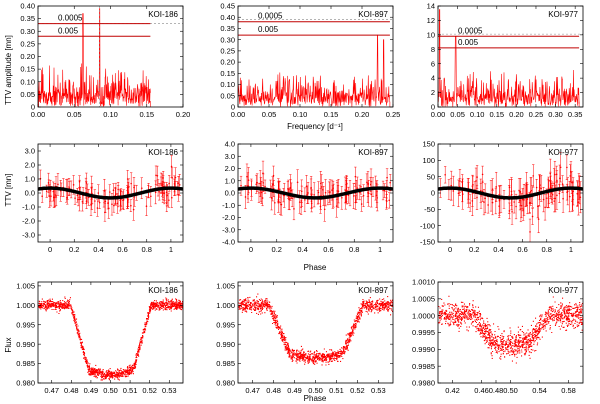 The image size is (600, 404). What do you see at coordinates (225, 285) in the screenshot?
I see `y-tick-label: 1.005` at bounding box center [225, 285].